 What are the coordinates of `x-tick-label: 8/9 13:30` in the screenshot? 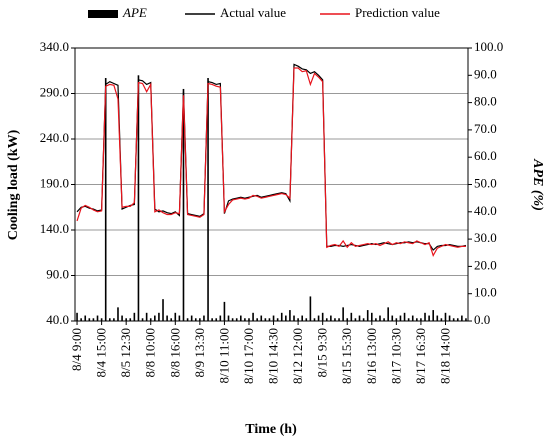 It's located at (199, 352).